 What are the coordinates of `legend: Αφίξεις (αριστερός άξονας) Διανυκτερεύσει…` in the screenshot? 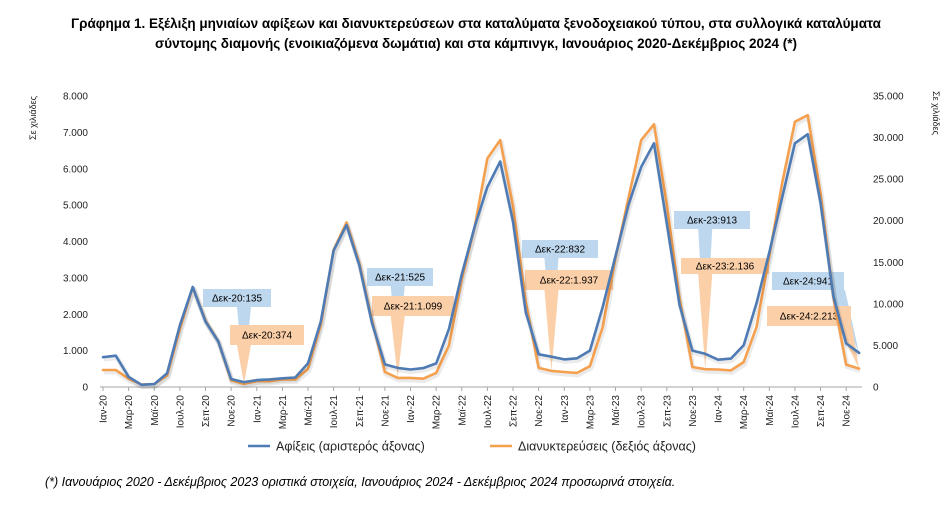 It's located at (472, 447).